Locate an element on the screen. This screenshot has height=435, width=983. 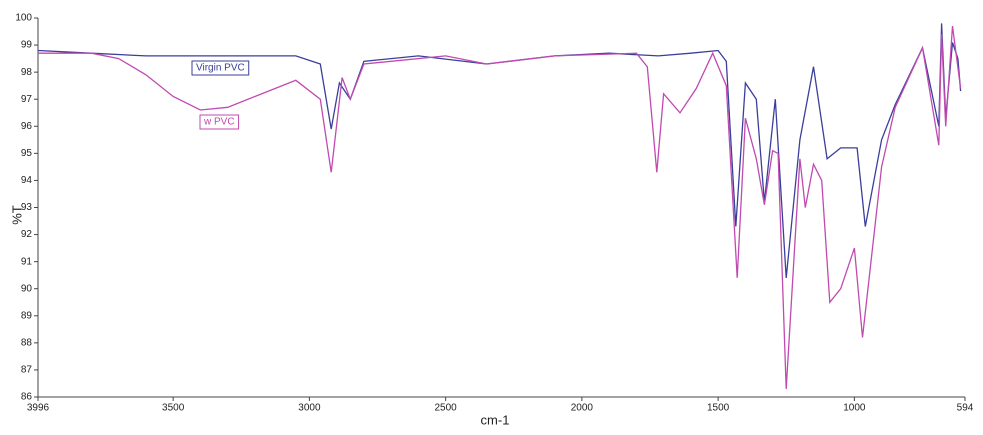
x-tick-label: 2500 is located at coordinates (446, 408).